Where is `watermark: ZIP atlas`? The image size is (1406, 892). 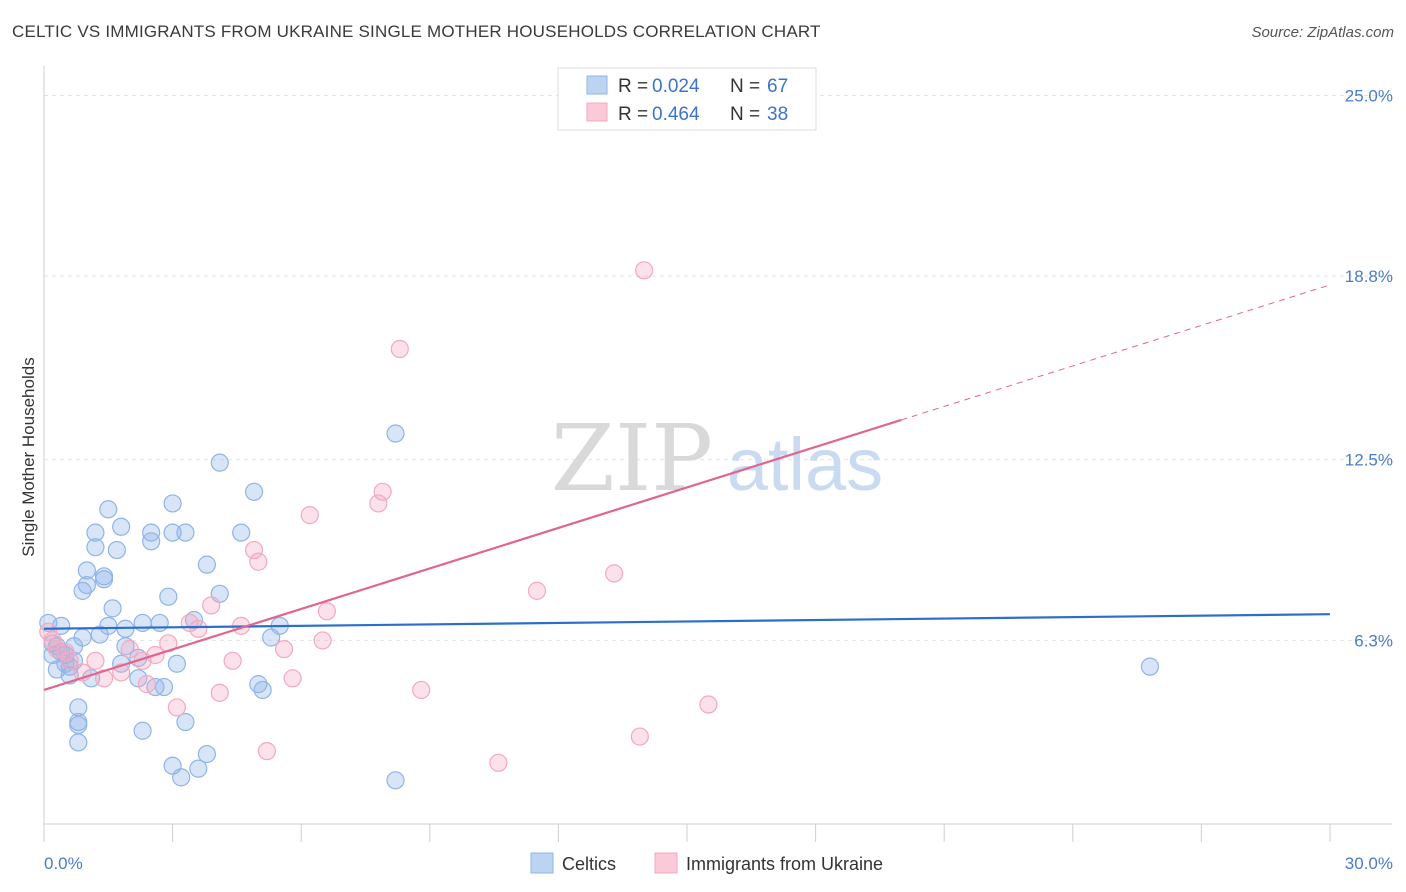 watermark: ZIP atlas is located at coordinates (717, 458).